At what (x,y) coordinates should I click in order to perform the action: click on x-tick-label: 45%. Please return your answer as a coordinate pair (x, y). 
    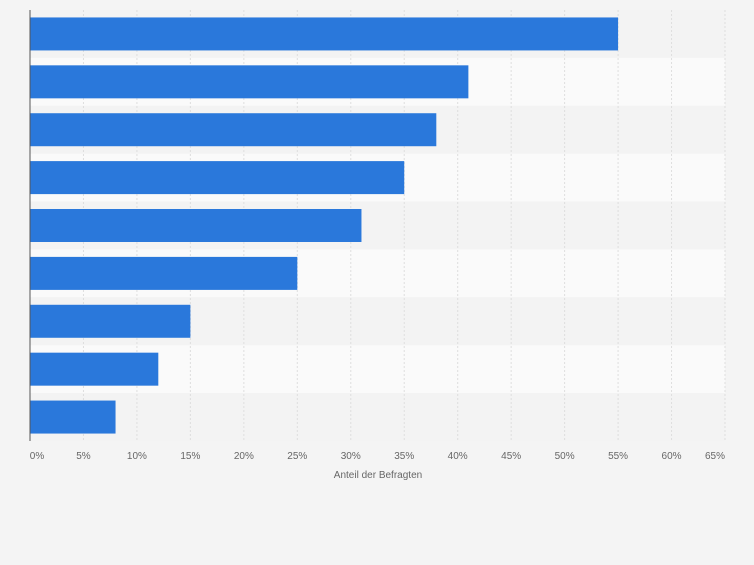
    Looking at the image, I should click on (511, 456).